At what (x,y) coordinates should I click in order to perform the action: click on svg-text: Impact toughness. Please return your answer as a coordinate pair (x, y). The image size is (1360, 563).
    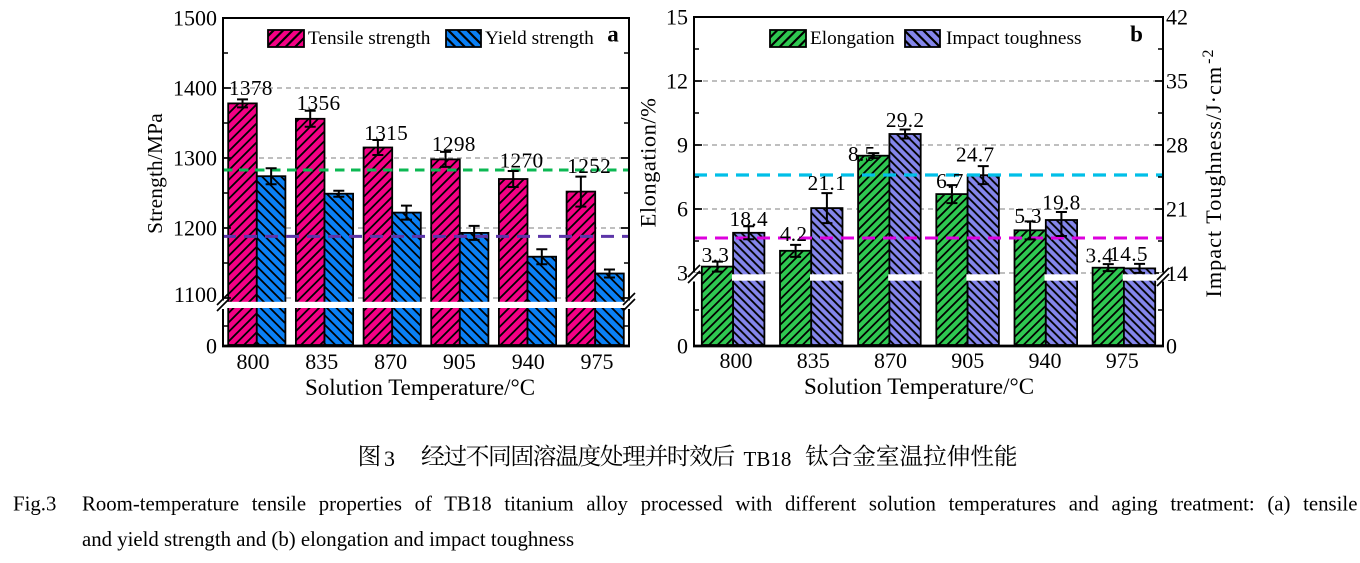
    Looking at the image, I should click on (1013, 38).